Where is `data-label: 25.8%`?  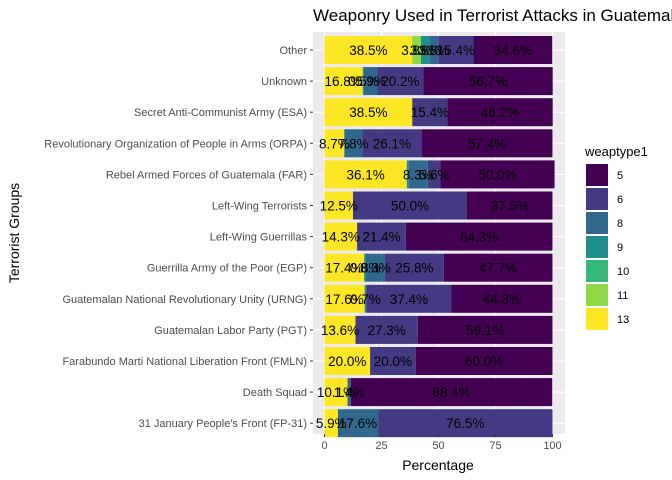 data-label: 25.8% is located at coordinates (414, 268).